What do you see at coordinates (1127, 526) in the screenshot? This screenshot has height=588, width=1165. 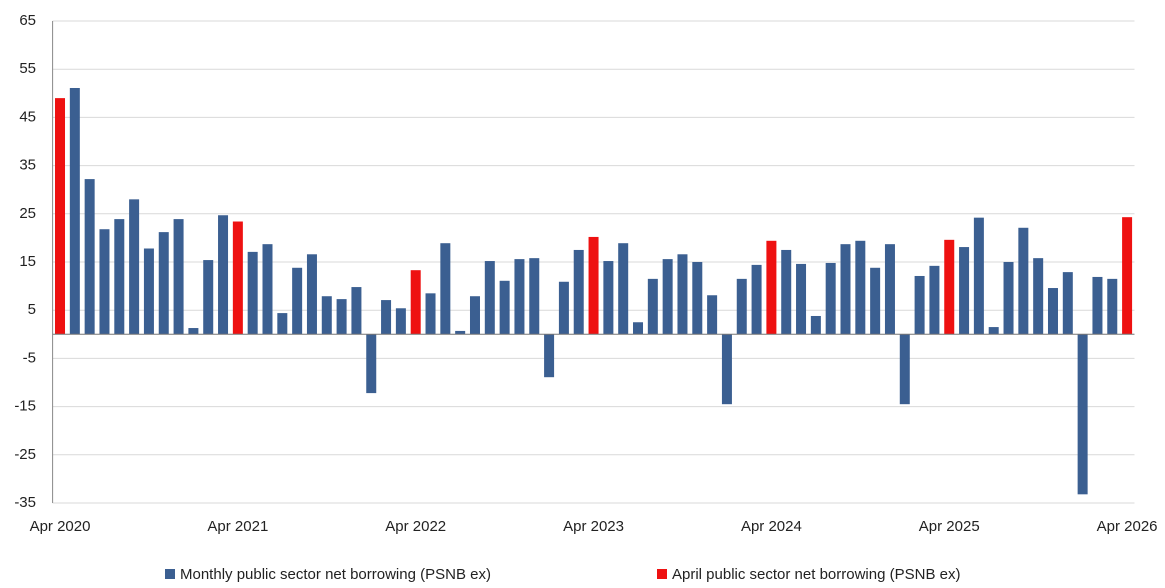 I see `x-tick-label: Apr 2026` at bounding box center [1127, 526].